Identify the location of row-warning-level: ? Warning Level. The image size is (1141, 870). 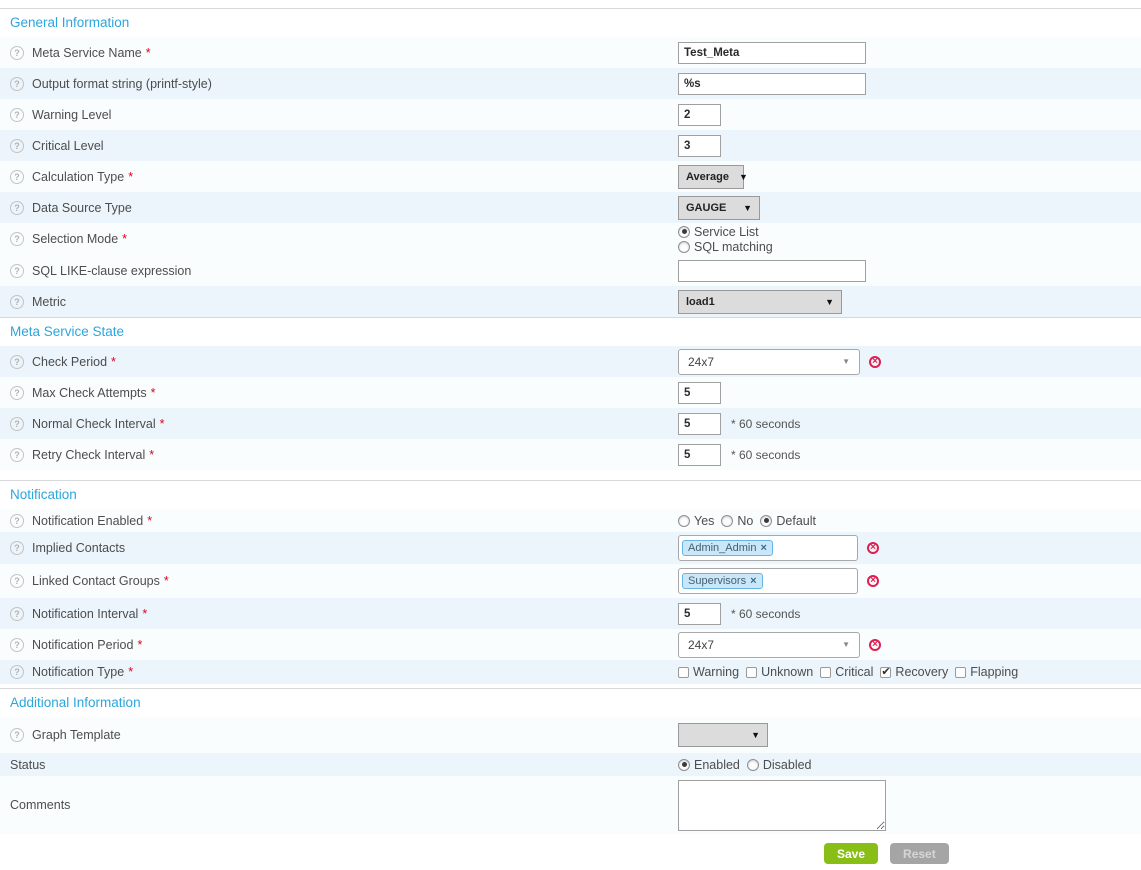
(570, 114).